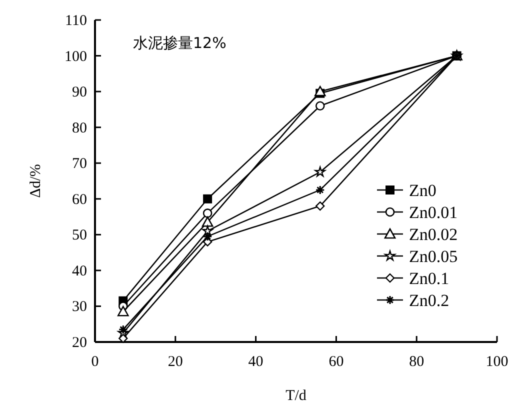 This screenshot has height=413, width=519. What do you see at coordinates (433, 234) in the screenshot?
I see `legend-label: Zn0.02` at bounding box center [433, 234].